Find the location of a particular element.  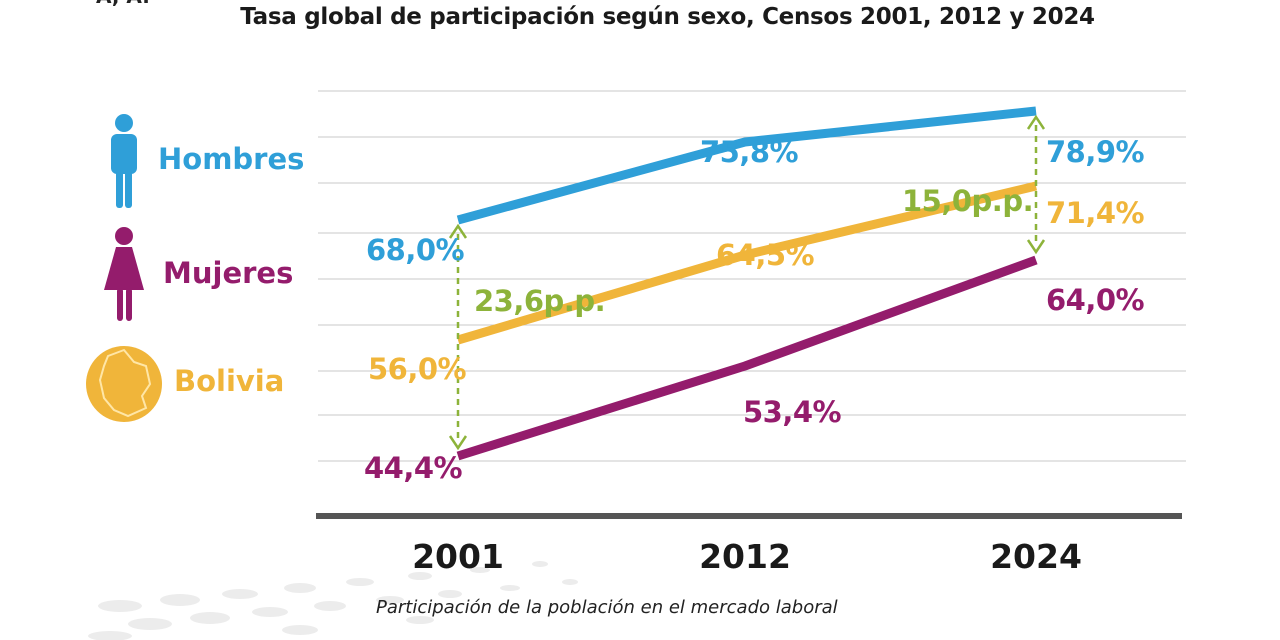

data-label-hombres-2001: 68,0% is located at coordinates (415, 250).